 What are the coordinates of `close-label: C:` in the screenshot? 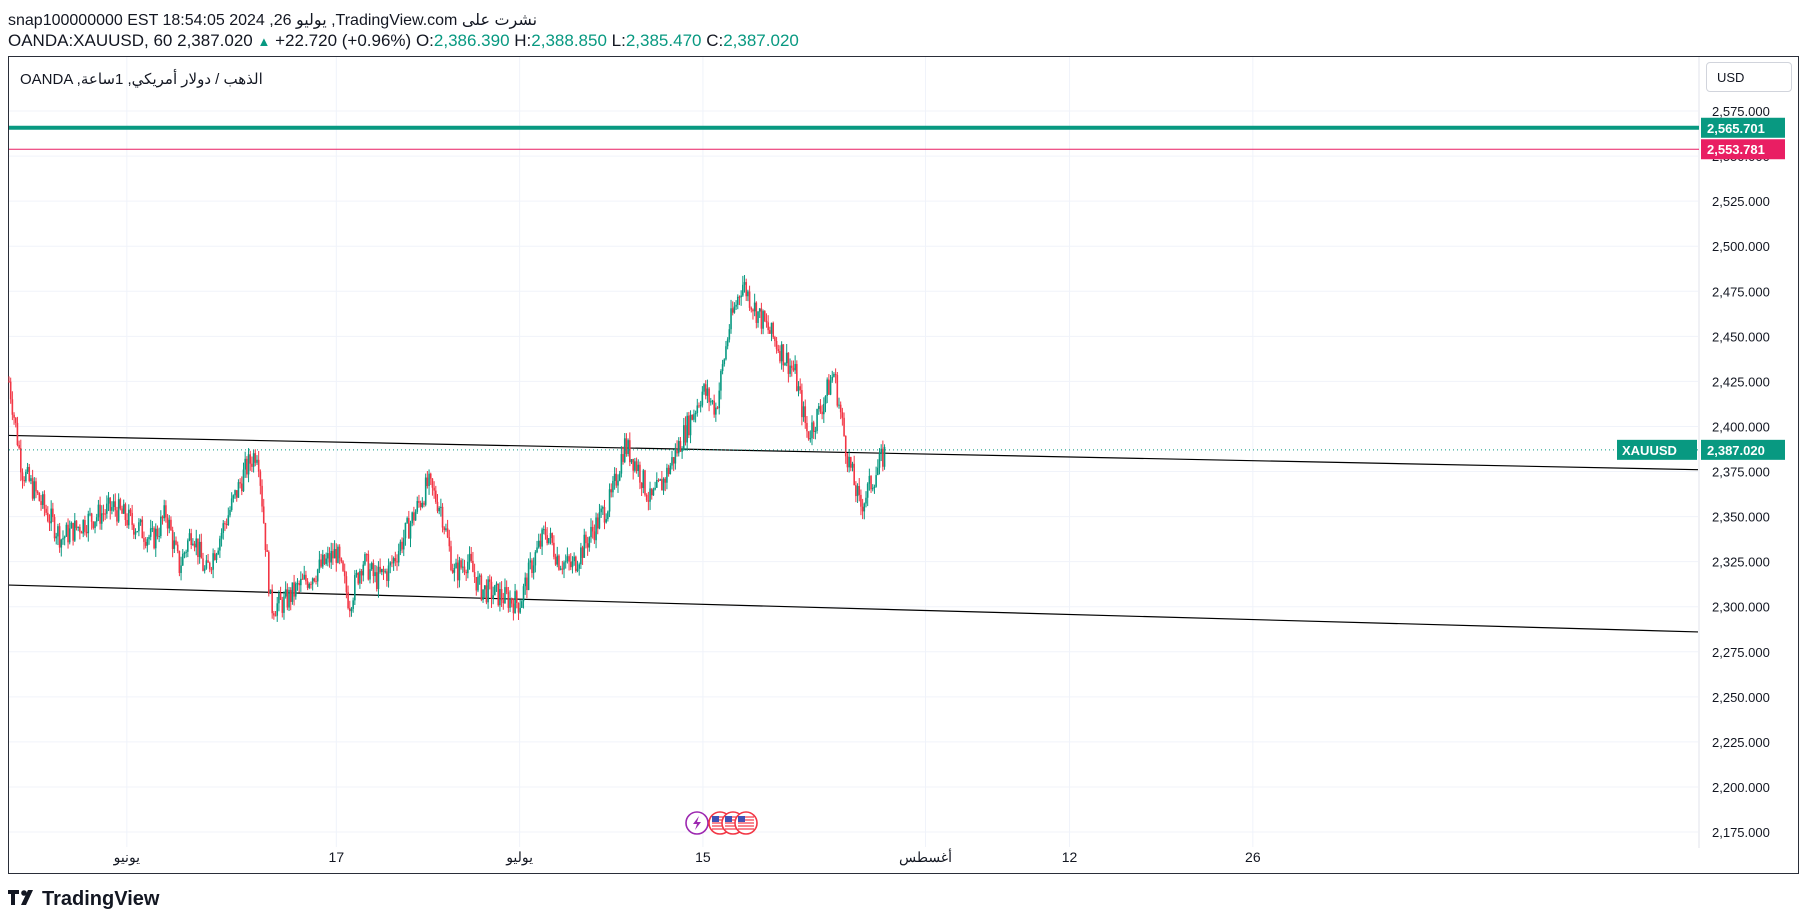 It's located at (715, 40).